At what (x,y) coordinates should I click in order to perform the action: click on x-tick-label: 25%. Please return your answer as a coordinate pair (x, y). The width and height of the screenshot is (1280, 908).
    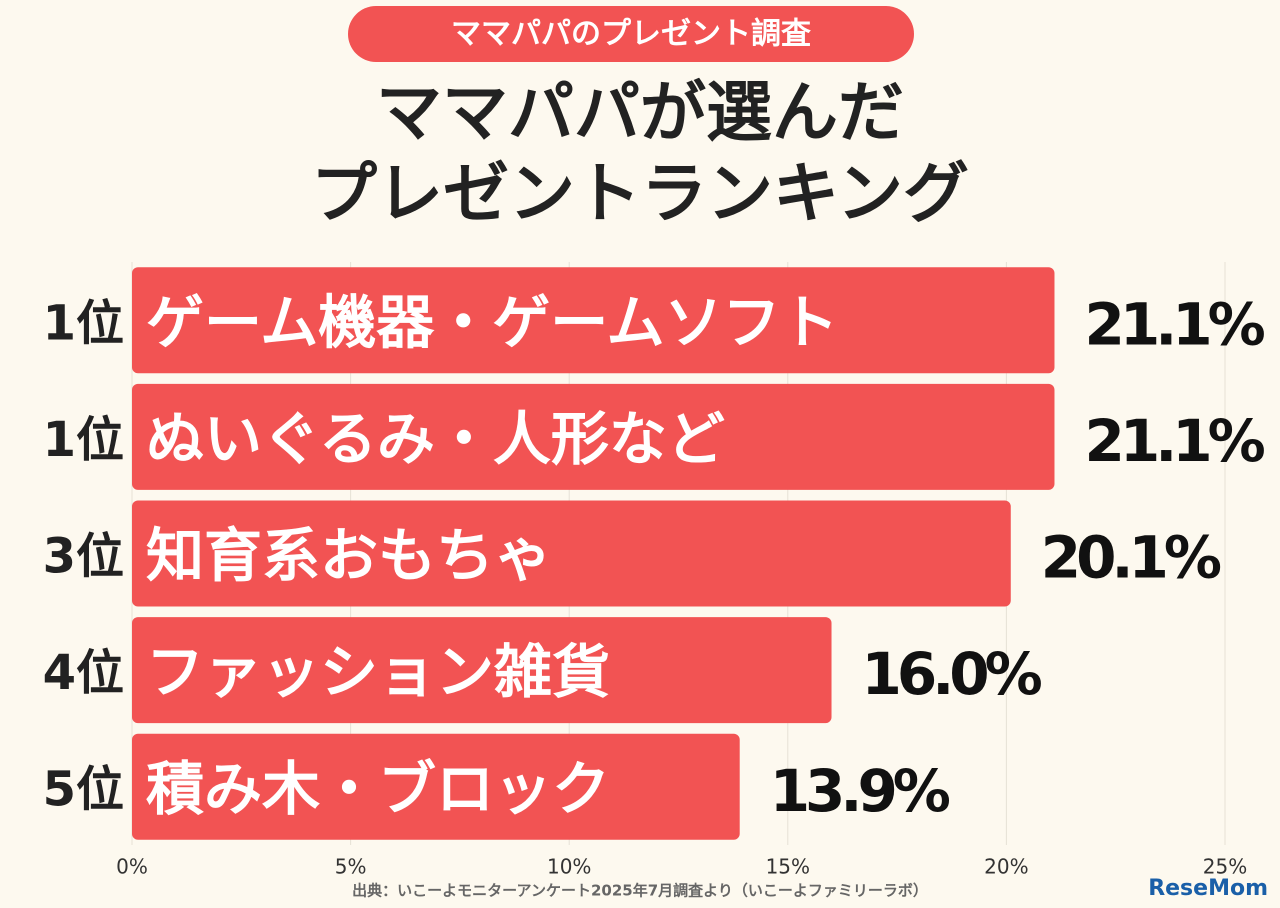
    Looking at the image, I should click on (1225, 867).